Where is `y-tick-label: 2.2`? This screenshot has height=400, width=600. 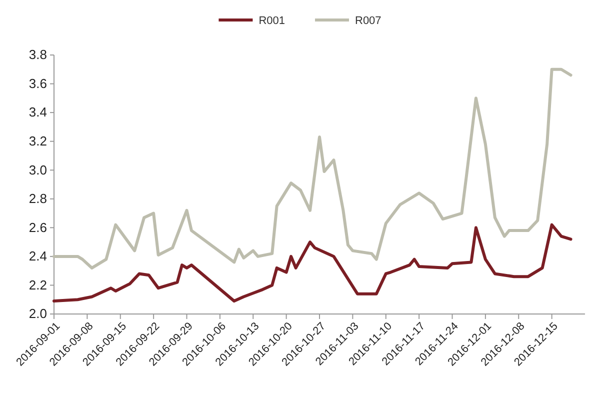 y-tick-label: 2.2 is located at coordinates (37, 284).